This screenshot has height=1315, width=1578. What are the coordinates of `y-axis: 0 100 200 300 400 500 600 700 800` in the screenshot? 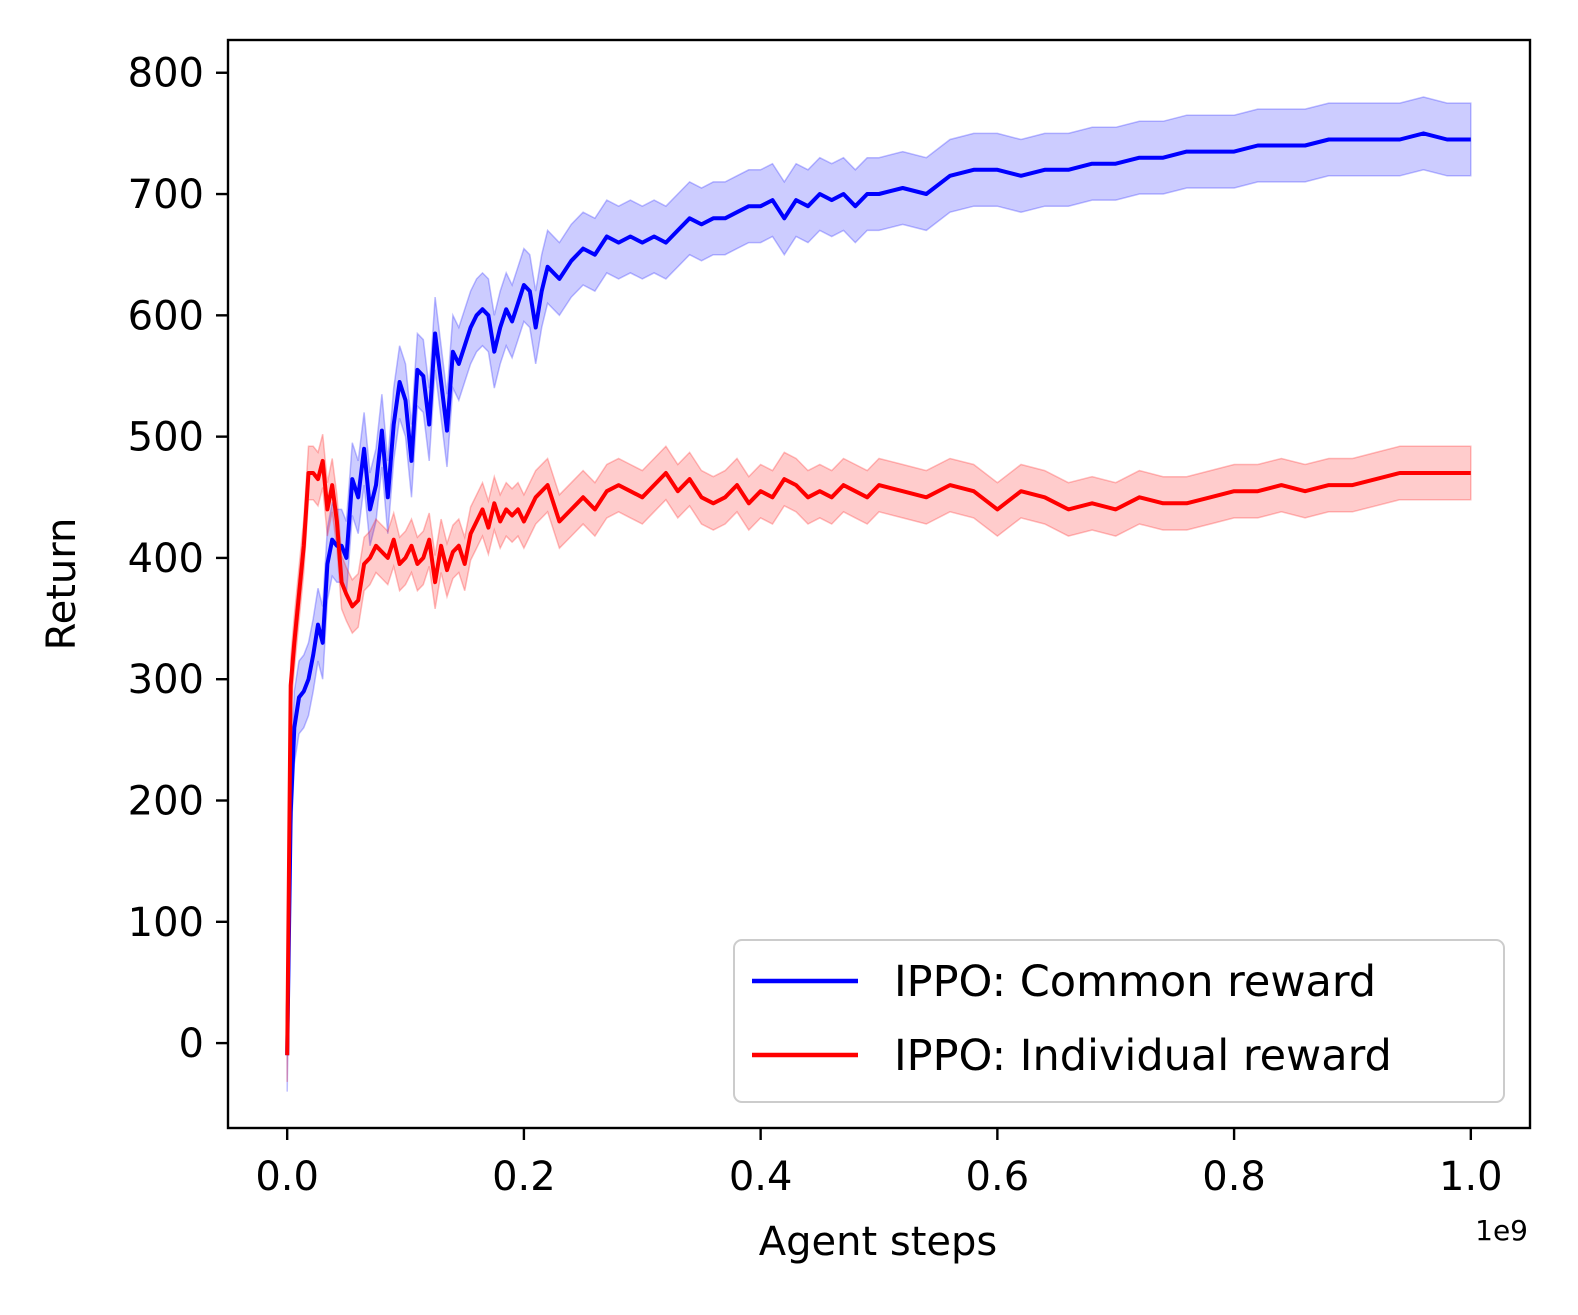 It's located at (178, 559).